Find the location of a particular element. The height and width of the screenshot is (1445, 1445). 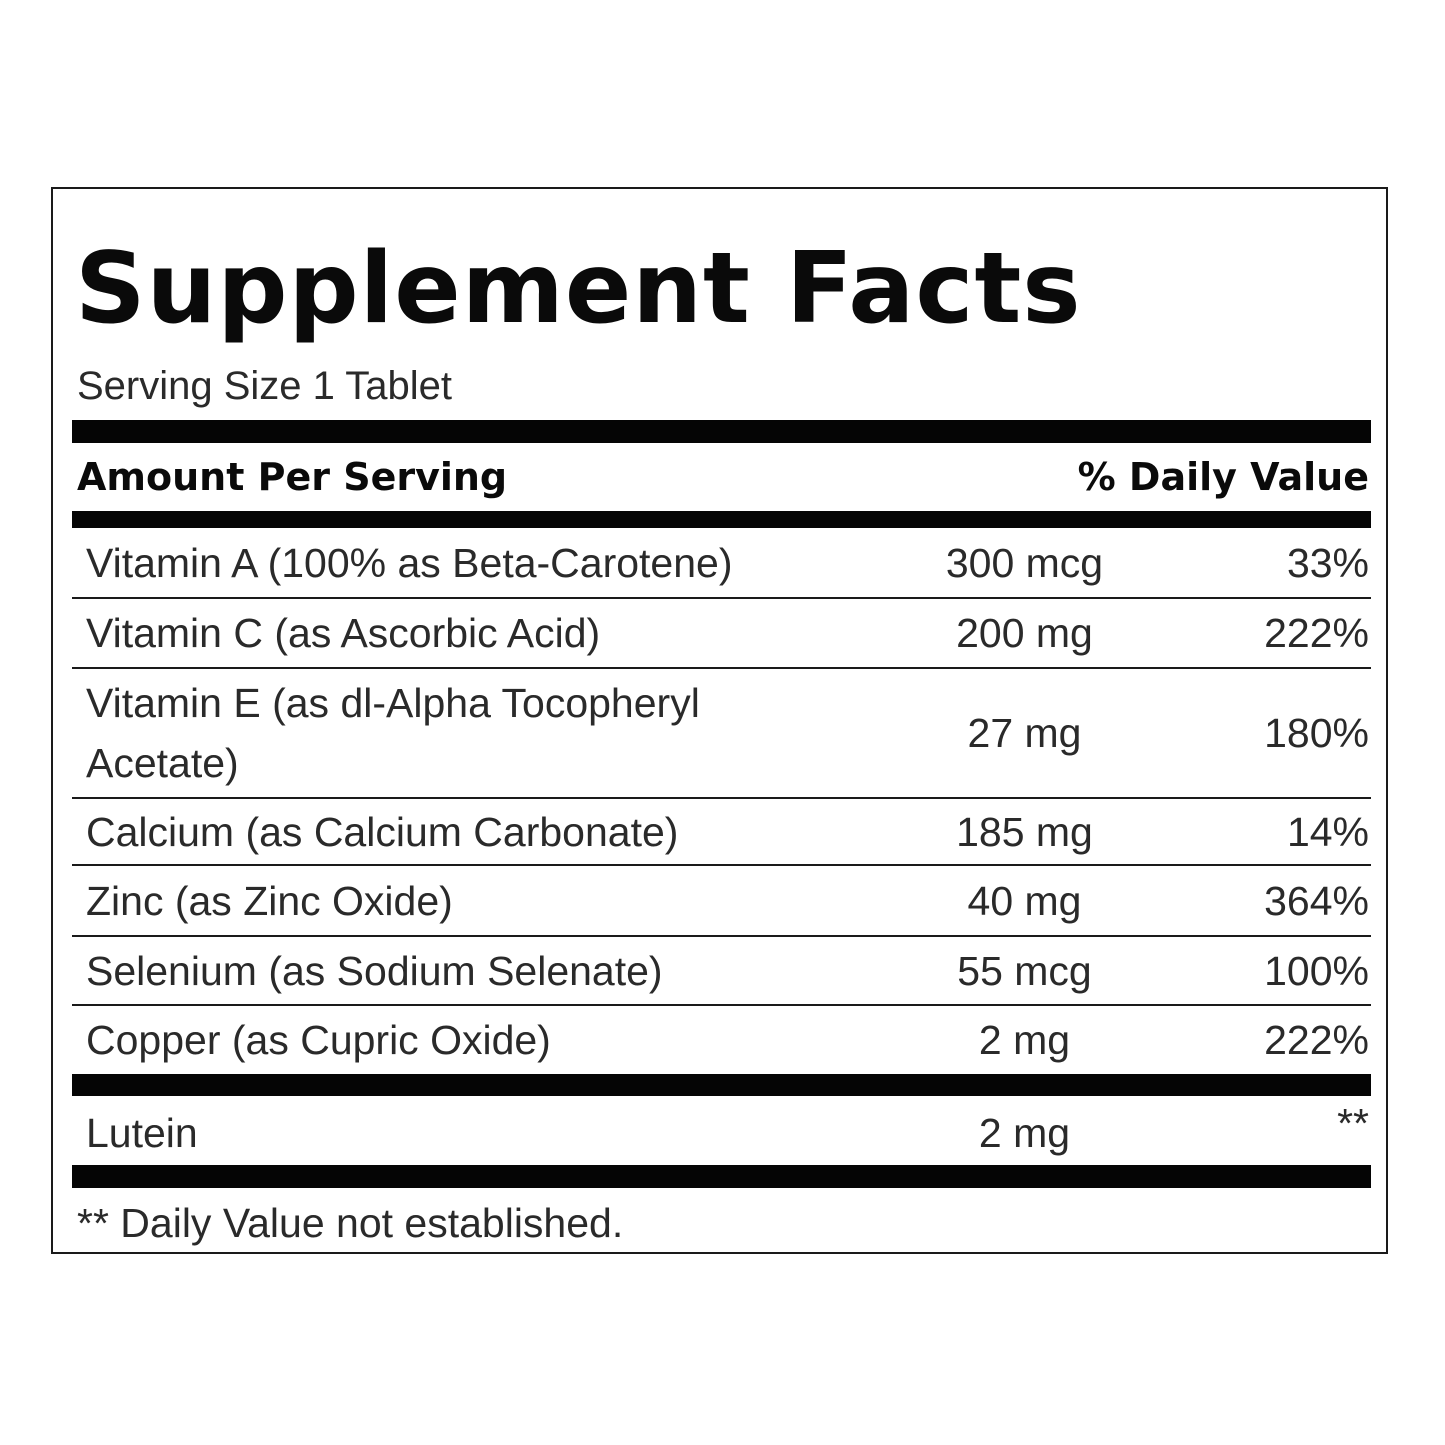

nutrient-name: Calcium (as Calcium Carbonate) is located at coordinates (382, 831).